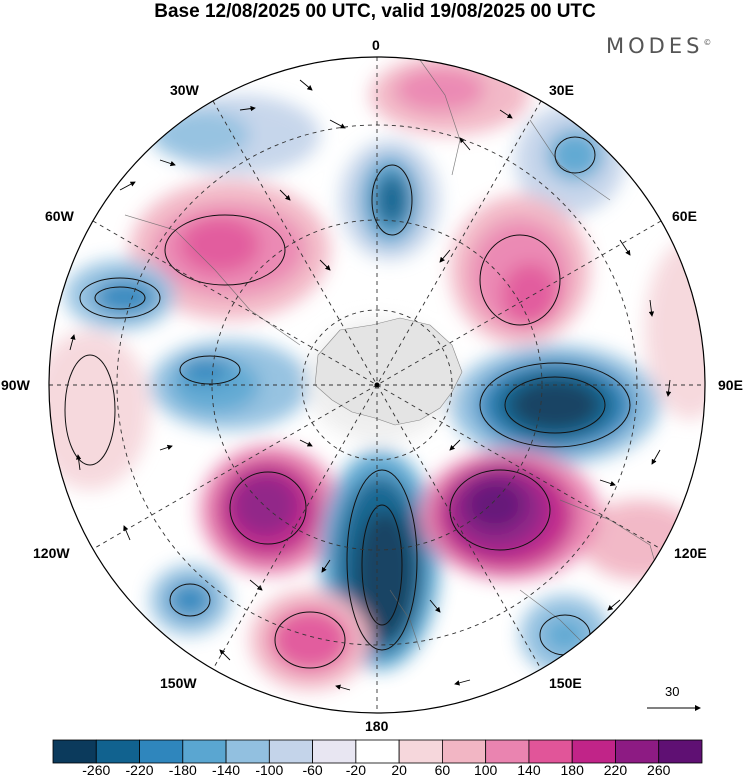  Describe the element at coordinates (178, 683) in the screenshot. I see `lon-label-150w: 150W` at that location.